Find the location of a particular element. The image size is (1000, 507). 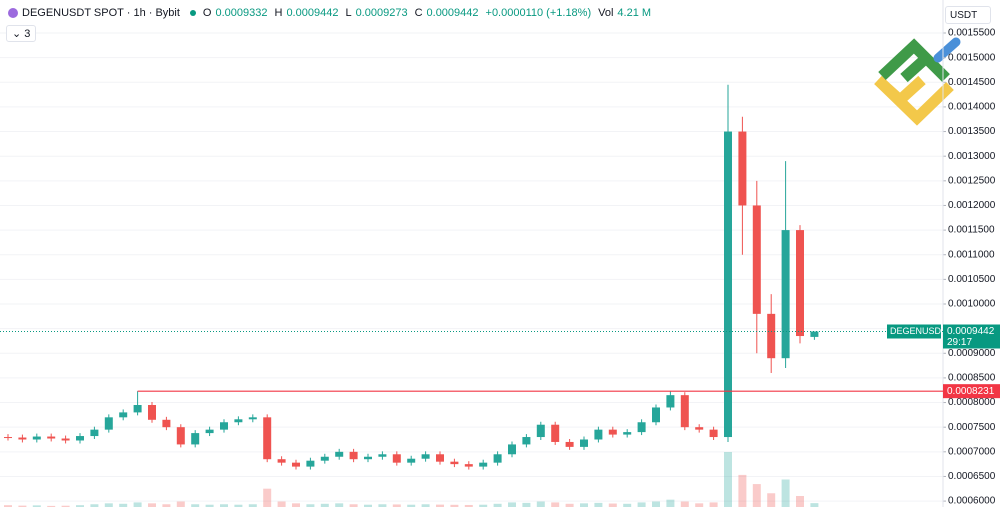

logo is located at coordinates (917, 81).